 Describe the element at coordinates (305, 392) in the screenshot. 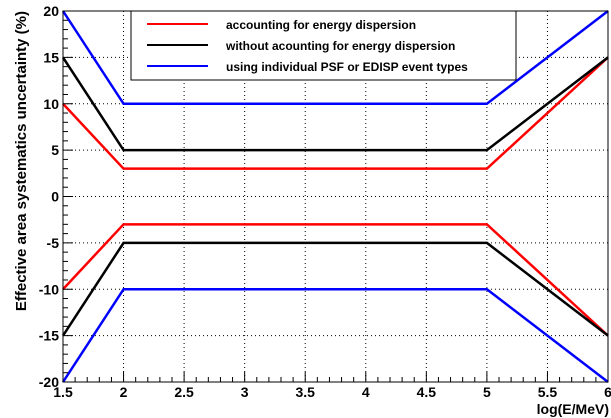

I see `x-tick-label: 3.5` at that location.